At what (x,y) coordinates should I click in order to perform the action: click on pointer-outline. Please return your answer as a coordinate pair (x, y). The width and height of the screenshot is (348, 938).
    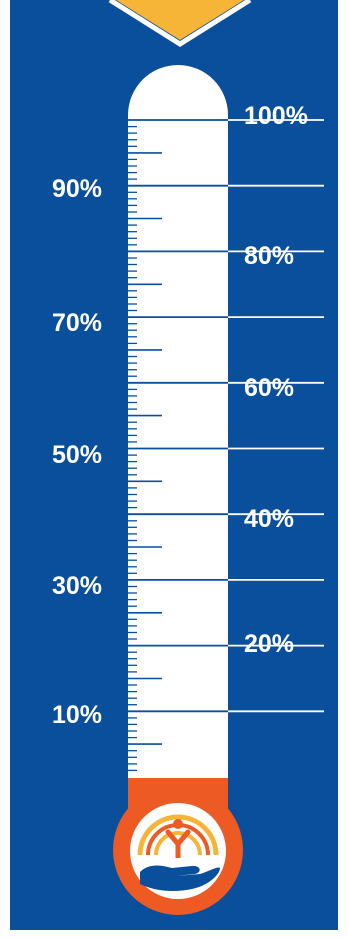
    Looking at the image, I should click on (180, 23).